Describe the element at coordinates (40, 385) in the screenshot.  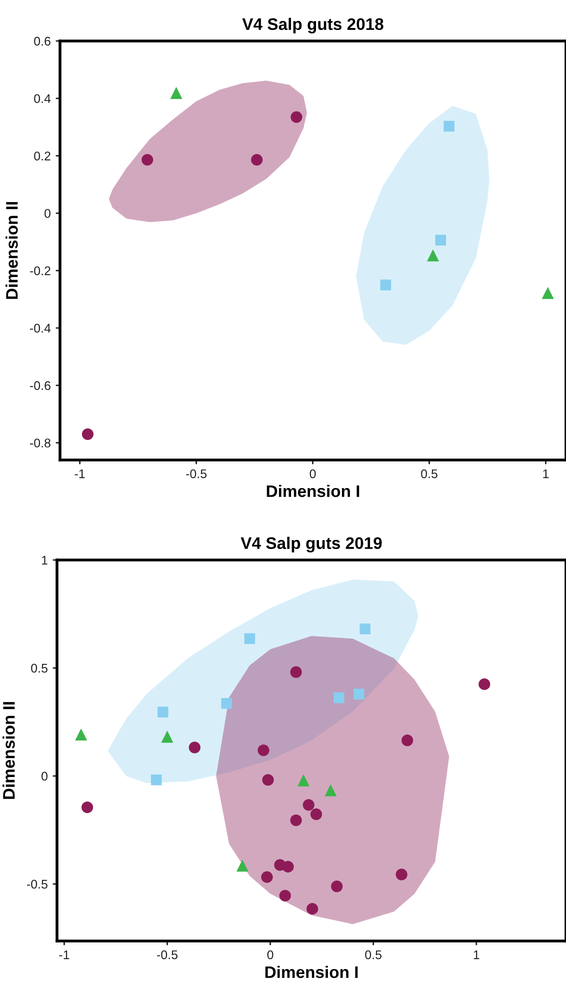
I see `y-tick-label: -0.6` at that location.